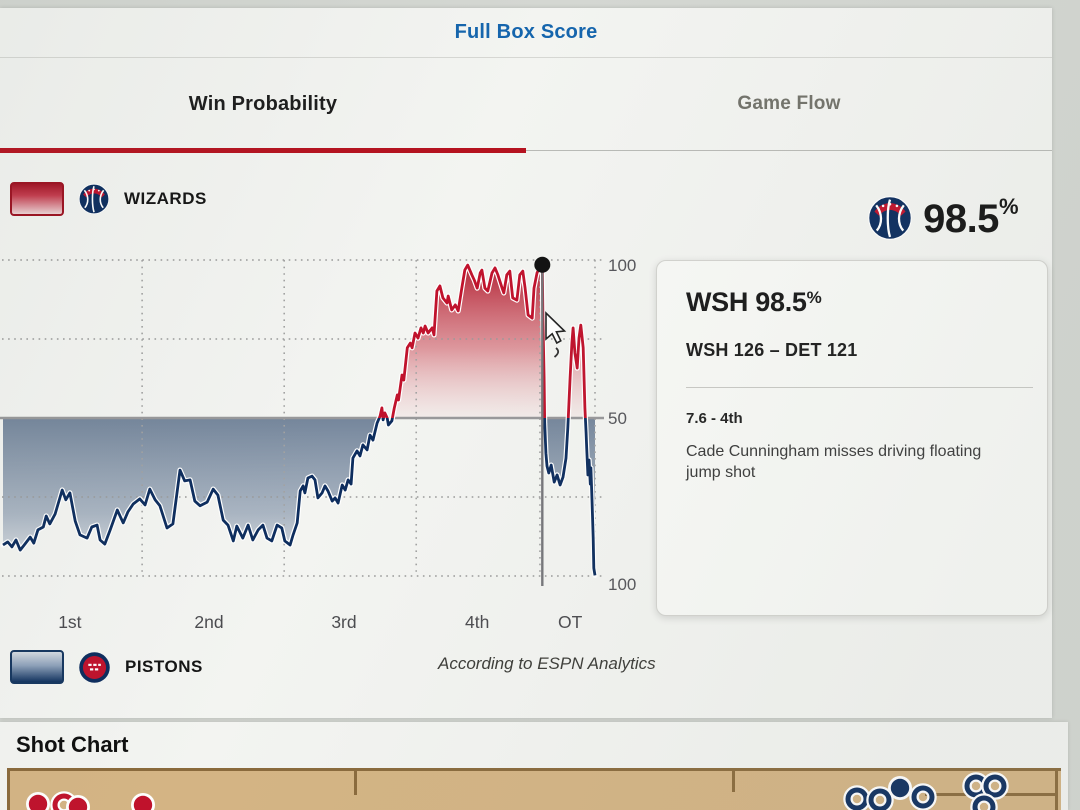 The width and height of the screenshot is (1080, 810). I want to click on pistons-logo-icon, so click(94, 667).